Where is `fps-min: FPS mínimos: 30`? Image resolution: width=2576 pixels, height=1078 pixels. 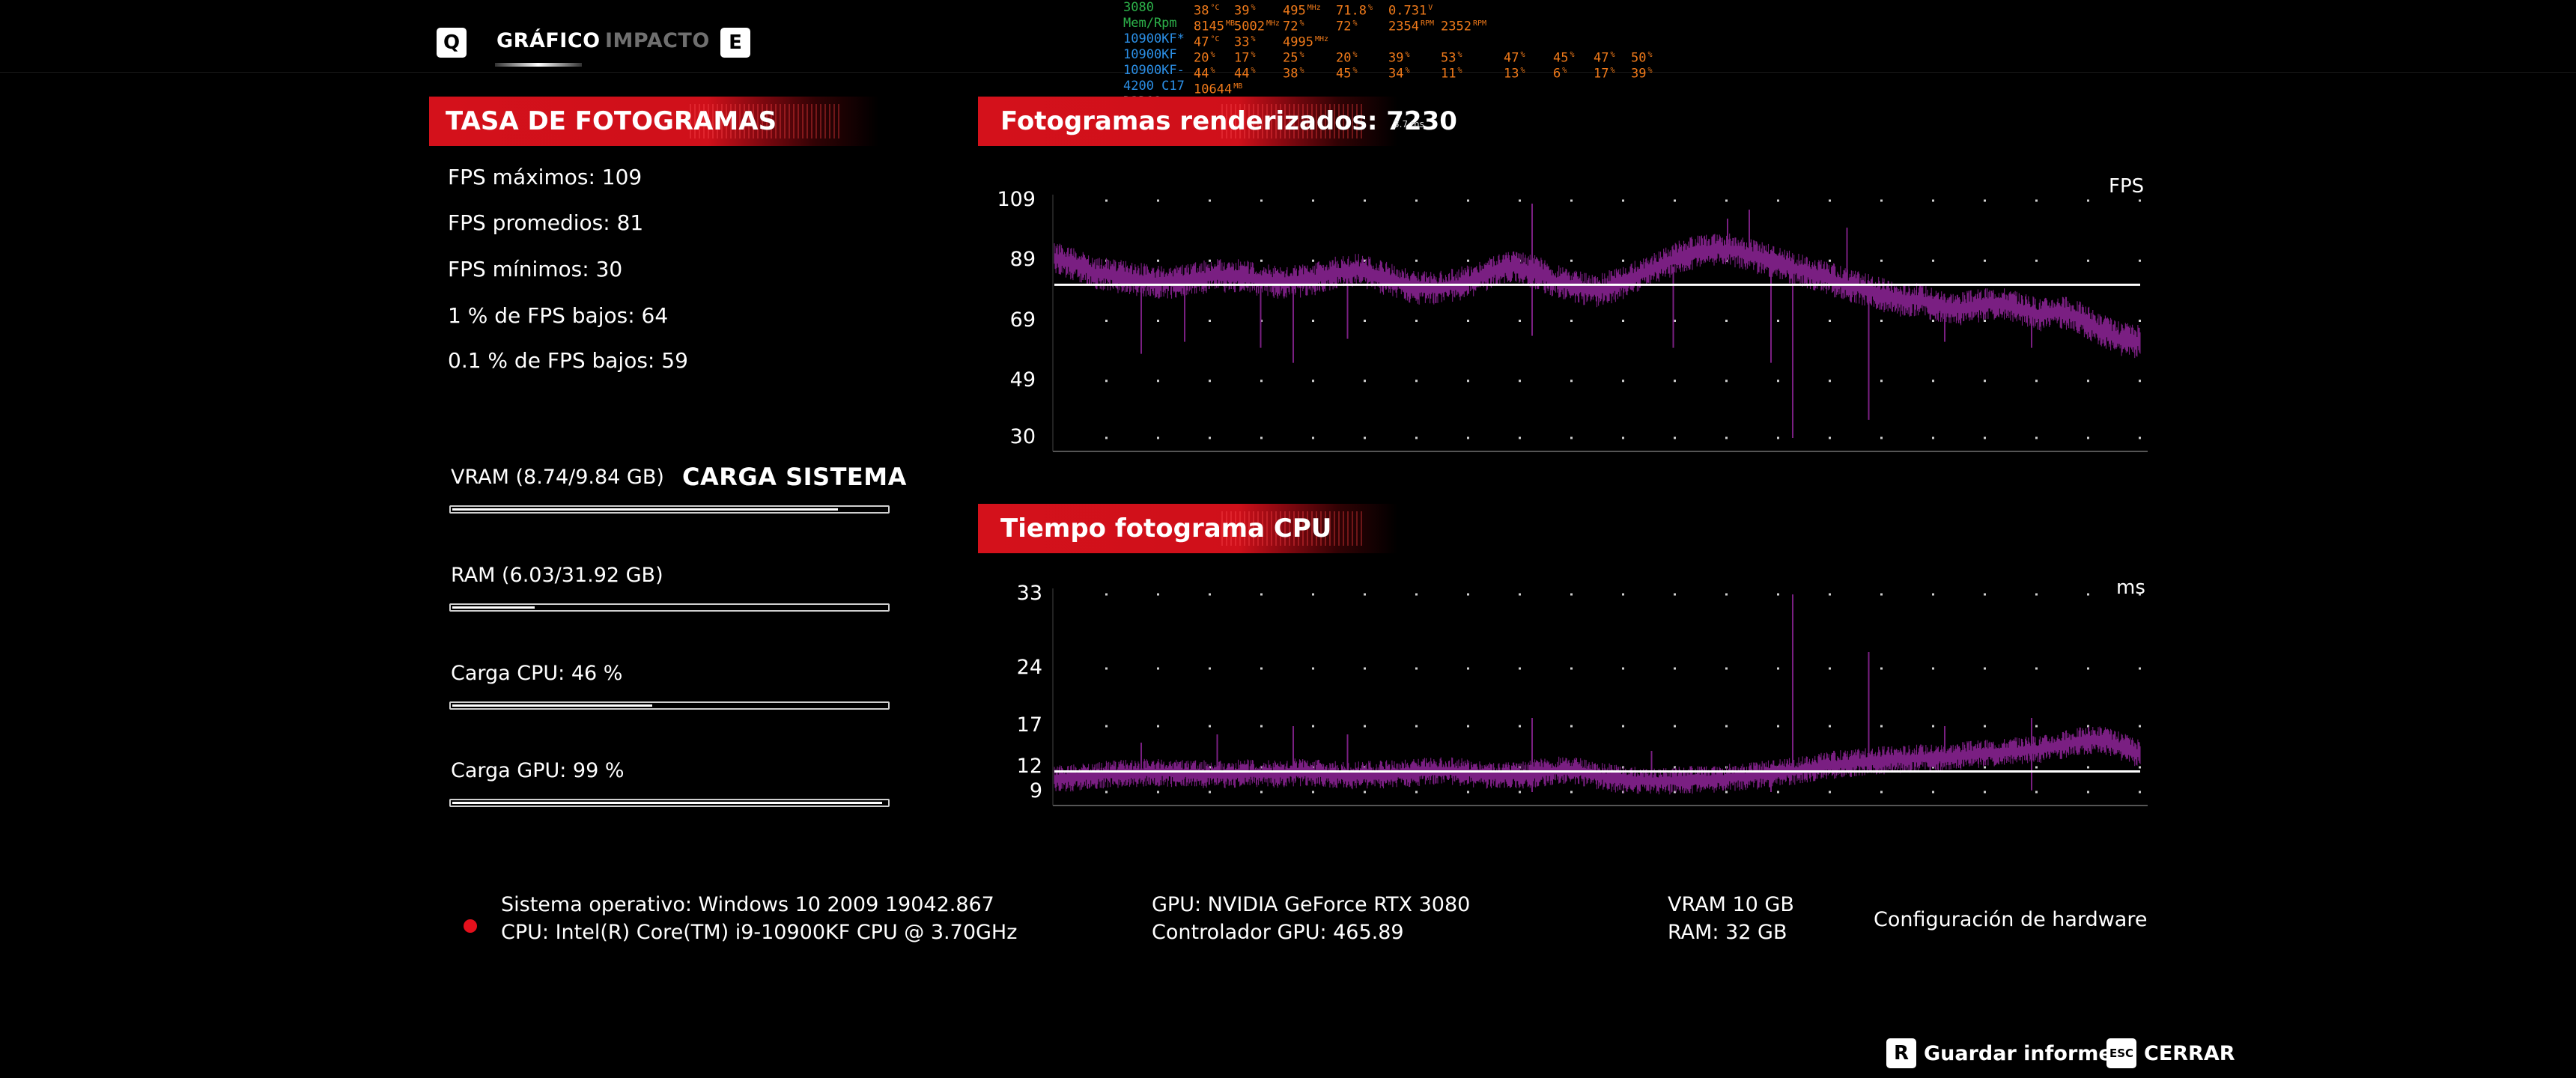 fps-min: FPS mínimos: 30 is located at coordinates (535, 269).